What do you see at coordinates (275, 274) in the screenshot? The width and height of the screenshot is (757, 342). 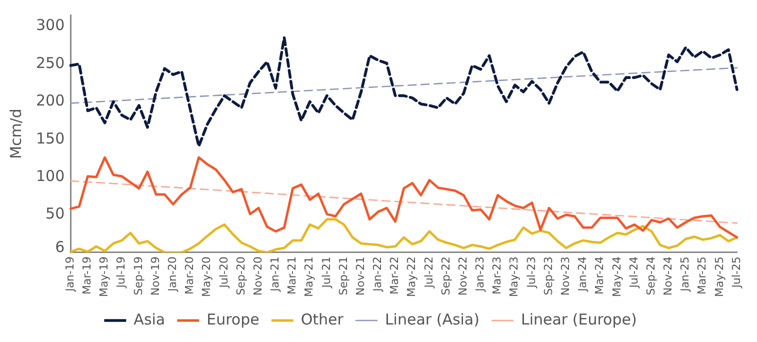 I see `x-tick-label: Jan-21` at bounding box center [275, 274].